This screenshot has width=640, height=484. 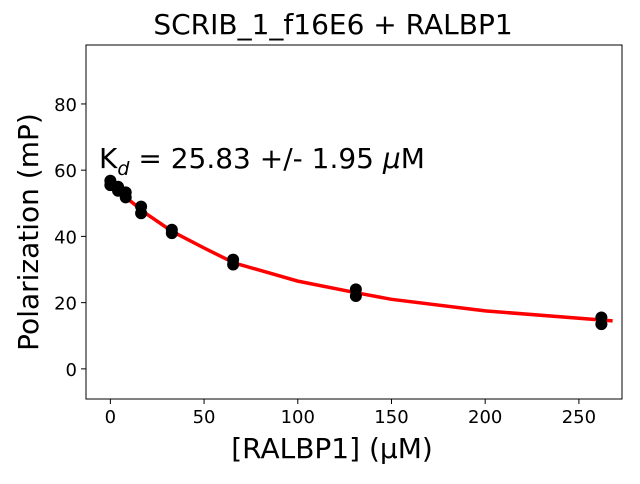 What do you see at coordinates (298, 417) in the screenshot?
I see `x-tick-label: 100` at bounding box center [298, 417].